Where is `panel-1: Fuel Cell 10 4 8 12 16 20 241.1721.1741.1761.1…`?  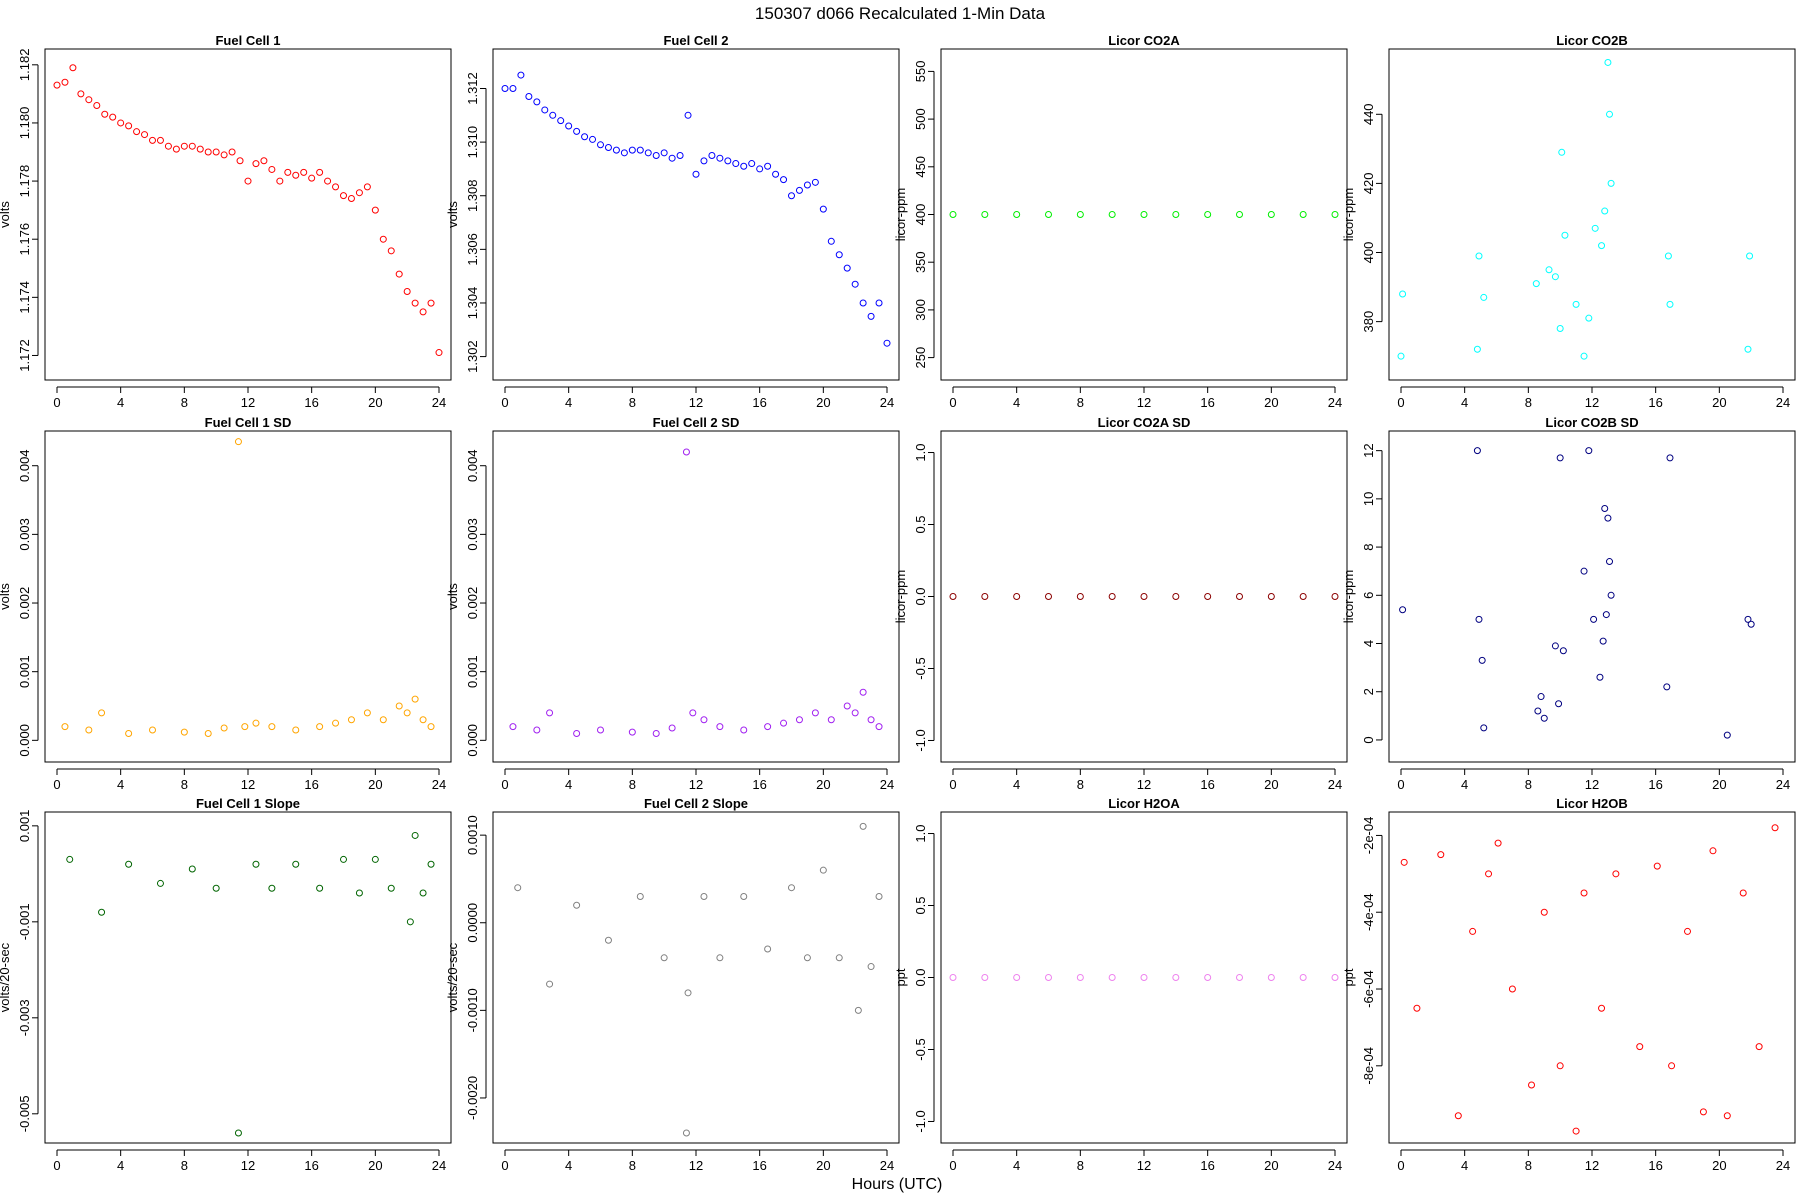 panel-1: Fuel Cell 10 4 8 12 16 20 241.1721.1741.1761.1… is located at coordinates (226, 221).